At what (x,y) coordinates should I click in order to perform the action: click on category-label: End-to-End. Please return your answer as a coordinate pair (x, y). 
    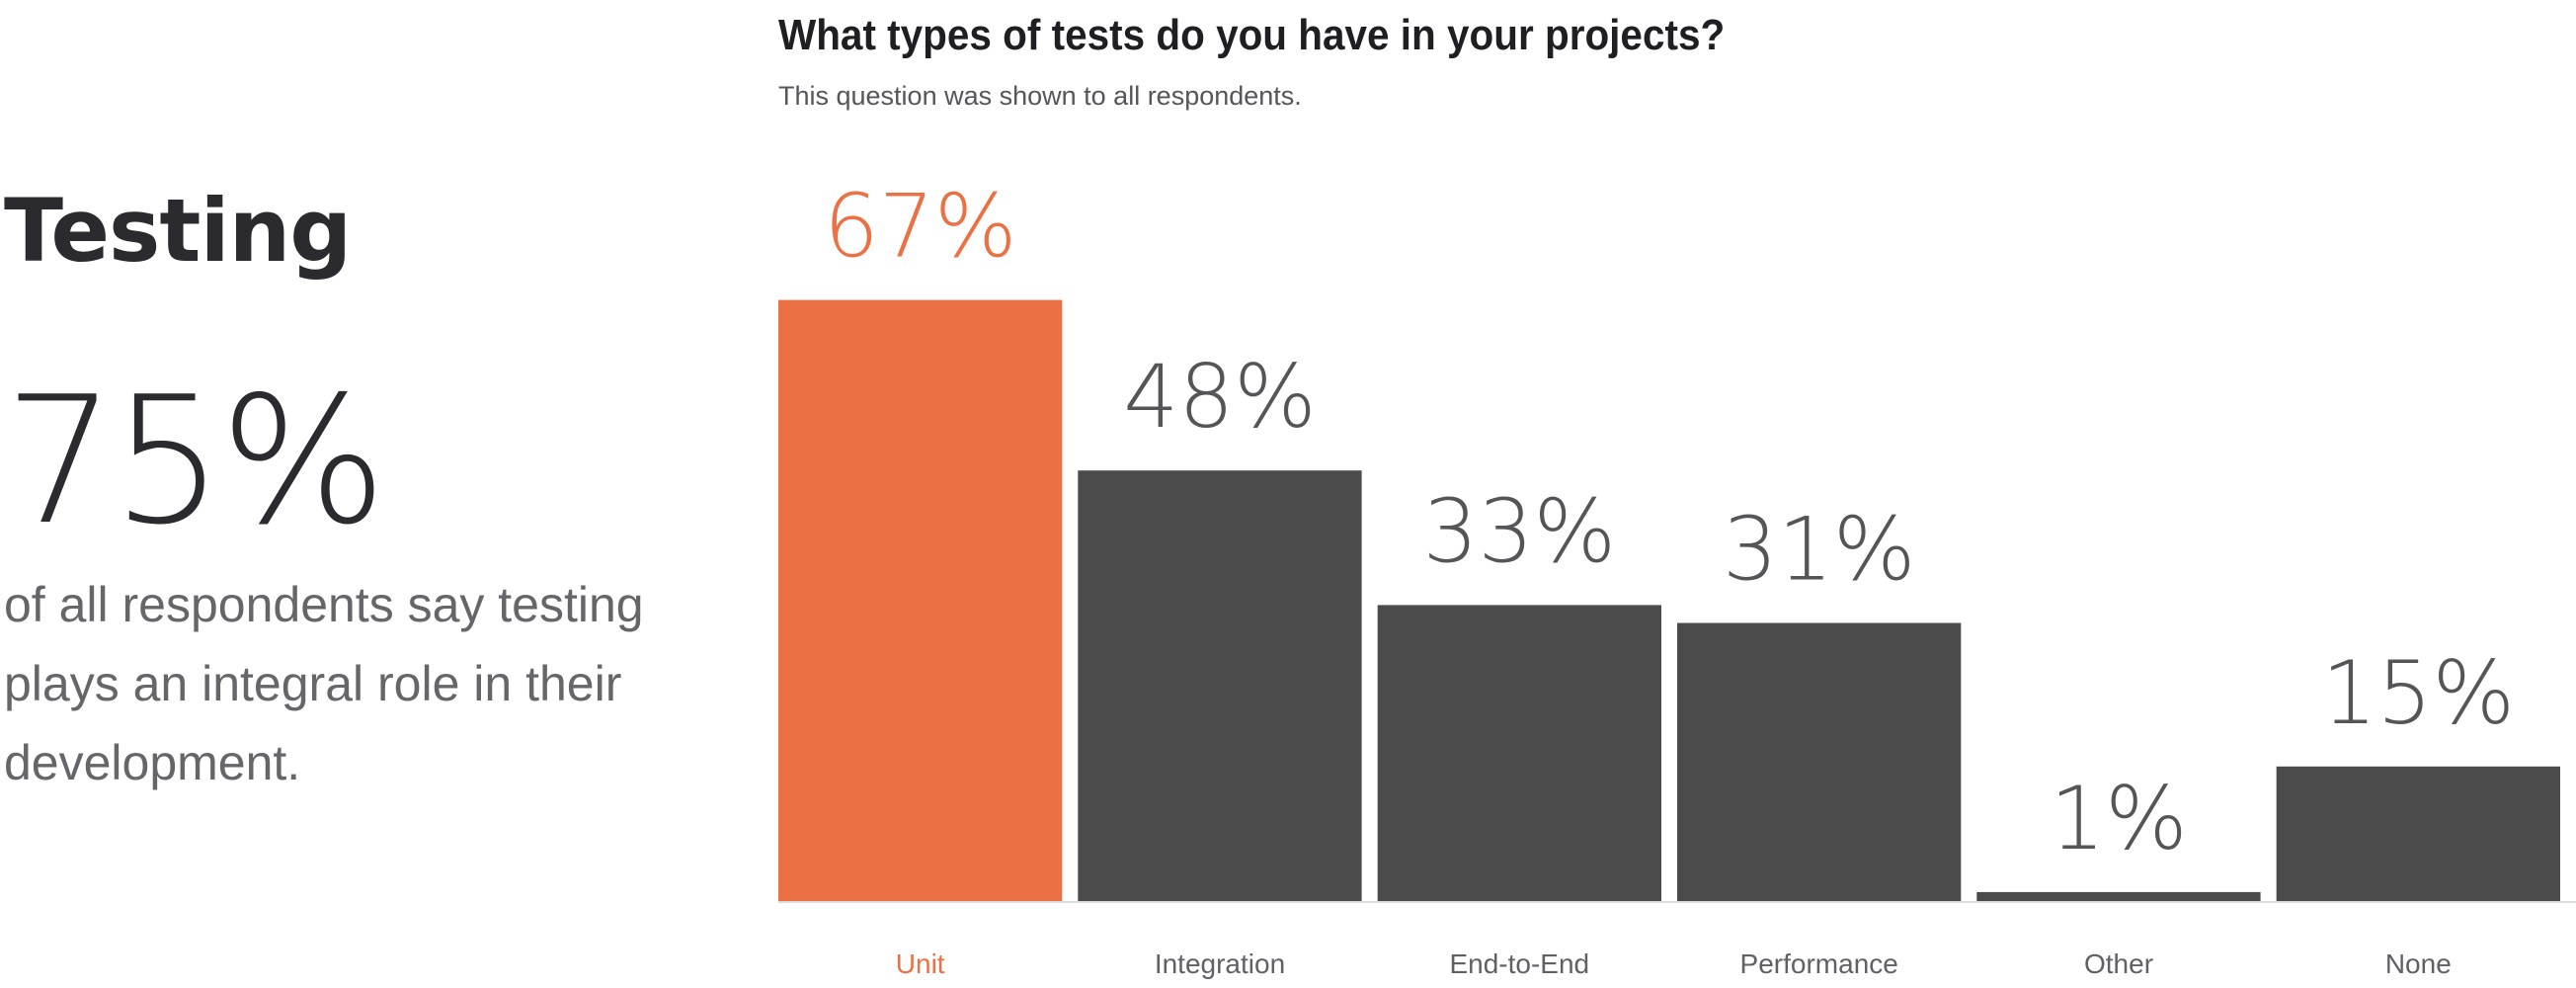
    Looking at the image, I should click on (1519, 963).